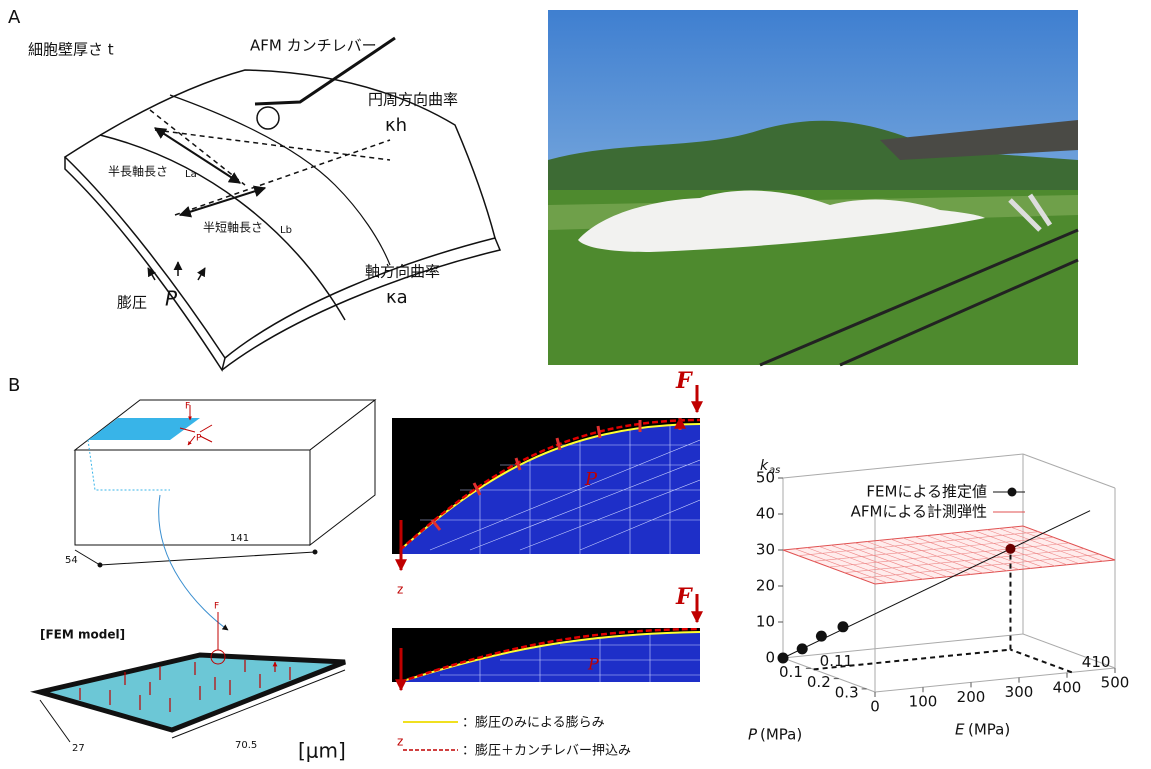  I want to click on e-tick-label: 0, so click(875, 707).